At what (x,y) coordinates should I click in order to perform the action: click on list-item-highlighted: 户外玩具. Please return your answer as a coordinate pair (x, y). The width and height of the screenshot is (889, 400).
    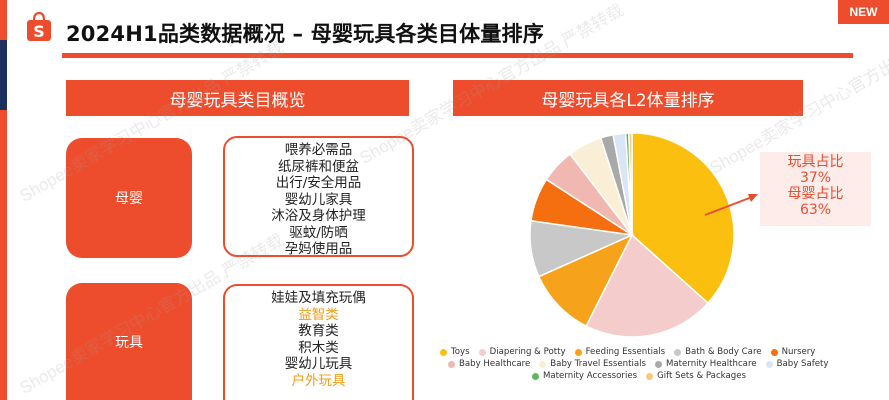
    Looking at the image, I should click on (318, 380).